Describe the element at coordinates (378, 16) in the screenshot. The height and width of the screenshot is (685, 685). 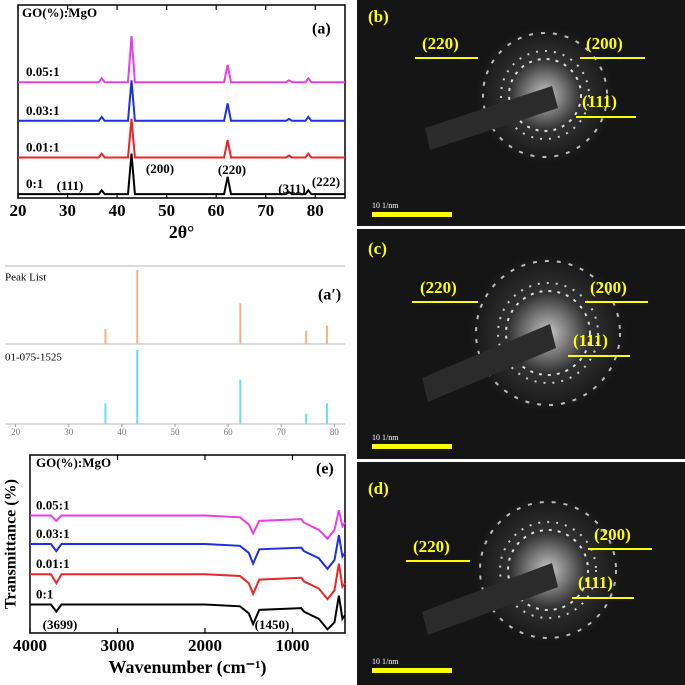
I see `panel-label: (b)` at that location.